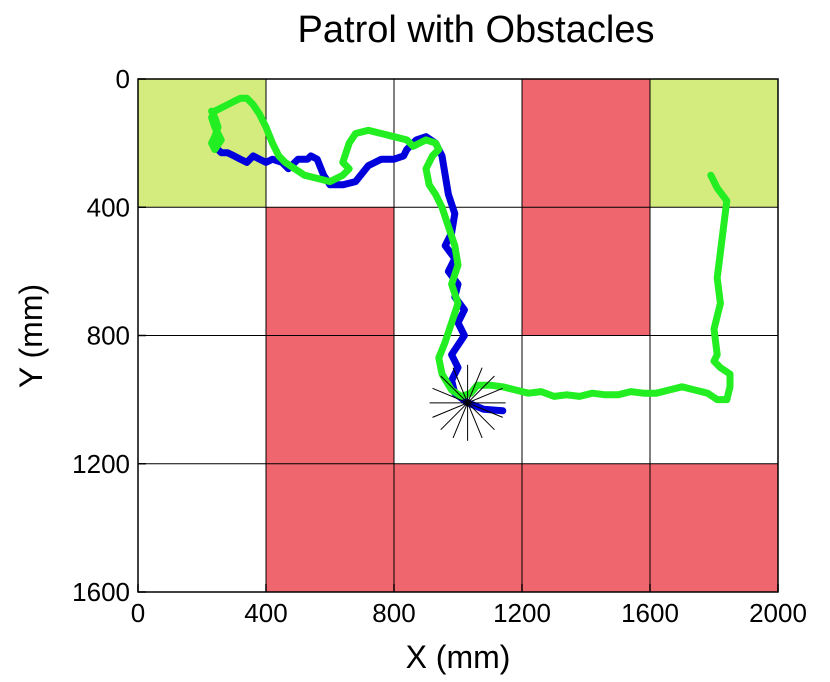 This screenshot has width=830, height=682. Describe the element at coordinates (138, 613) in the screenshot. I see `x-tick-label-0: 0` at that location.